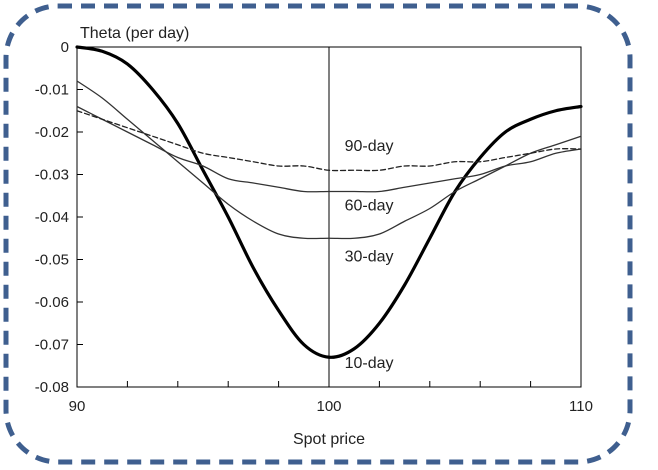 Image resolution: width=658 pixels, height=470 pixels. Describe the element at coordinates (65, 47) in the screenshot. I see `y-tick-label: 0` at that location.